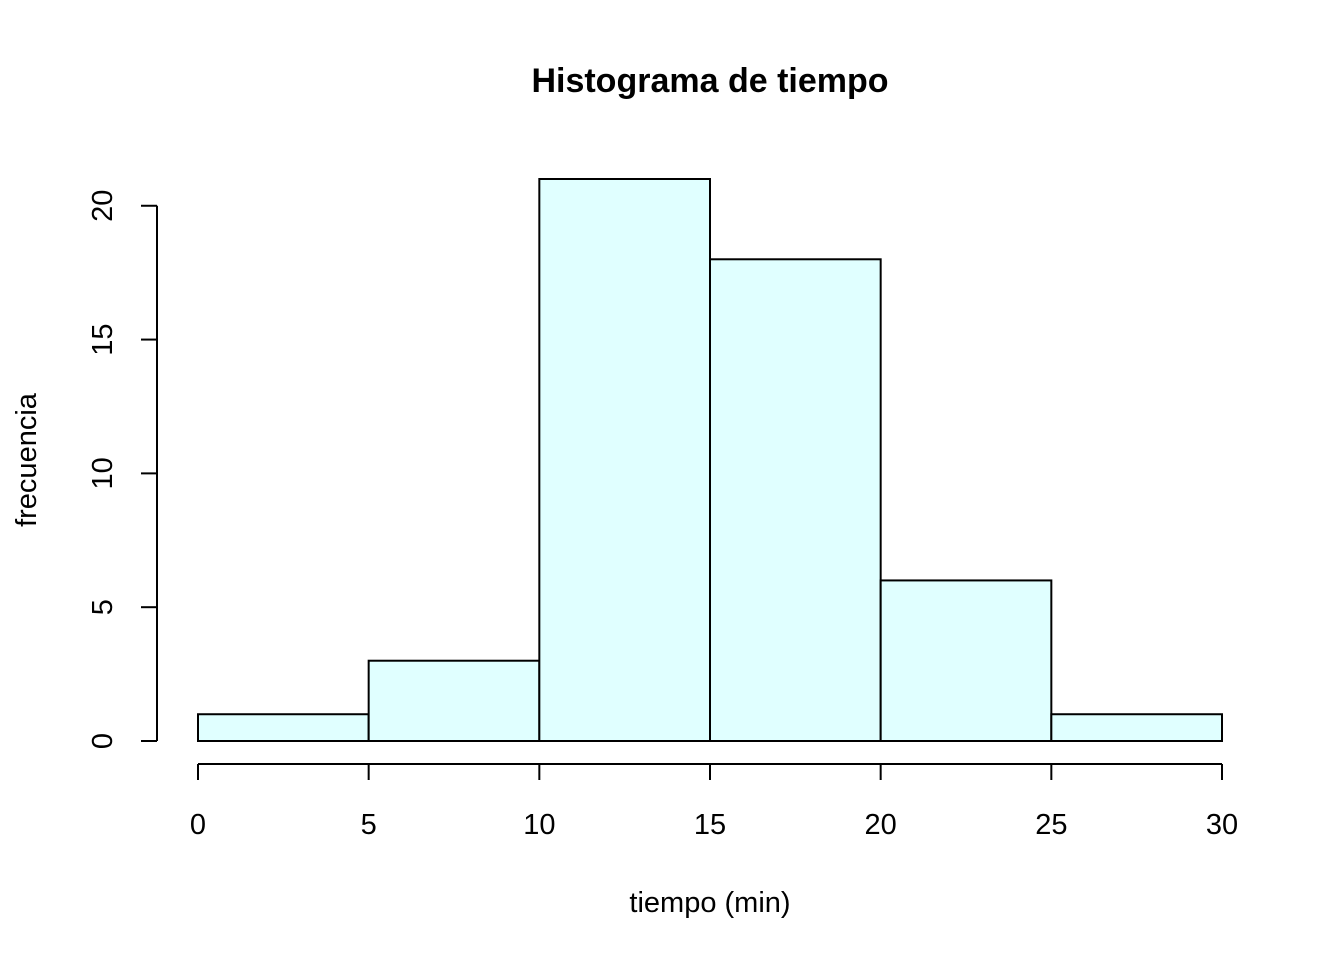 The image size is (1344, 960). I want to click on x-tick-label-1: 5, so click(369, 825).